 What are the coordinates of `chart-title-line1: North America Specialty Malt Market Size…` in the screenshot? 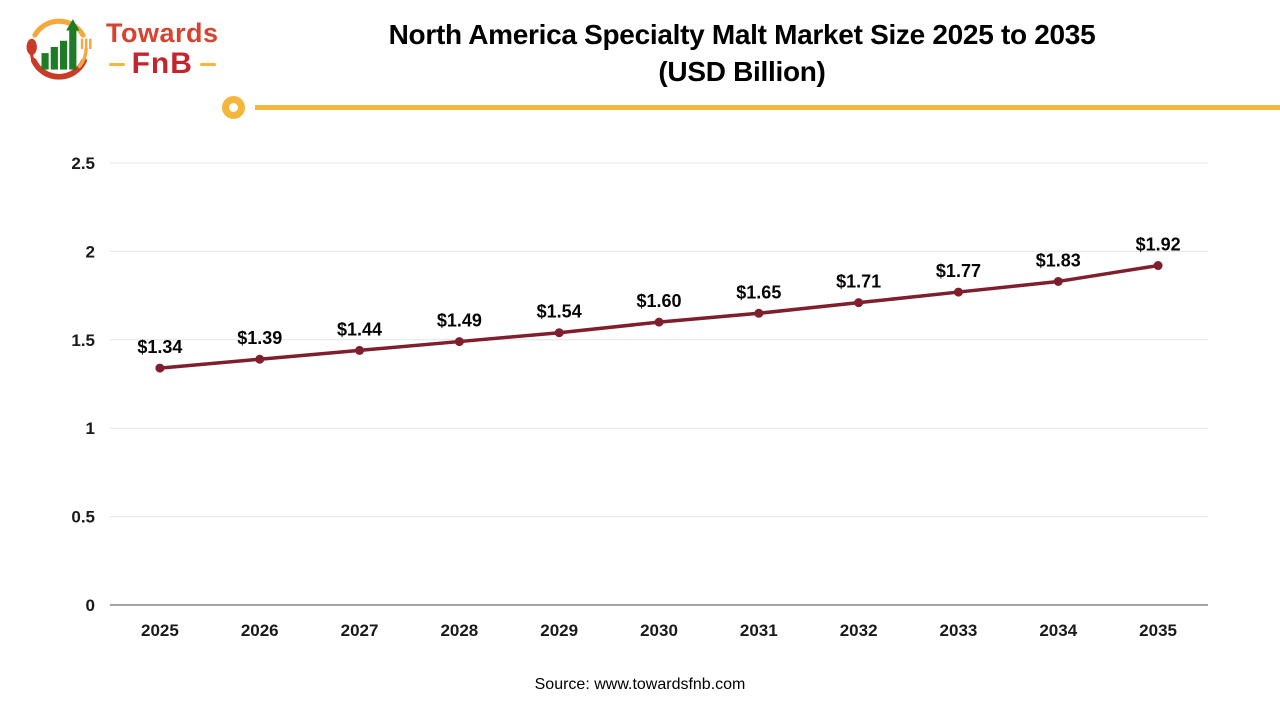 It's located at (742, 34).